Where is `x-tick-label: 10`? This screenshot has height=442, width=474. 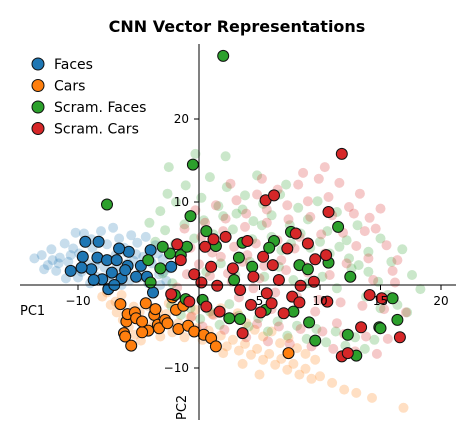
x-tick-label: 10 is located at coordinates (319, 301).